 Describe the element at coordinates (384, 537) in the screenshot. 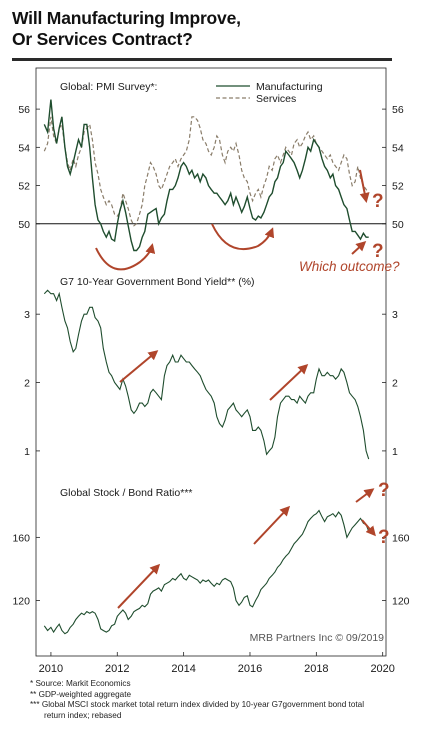

I see `question-mark-ratio-down: ?` at that location.